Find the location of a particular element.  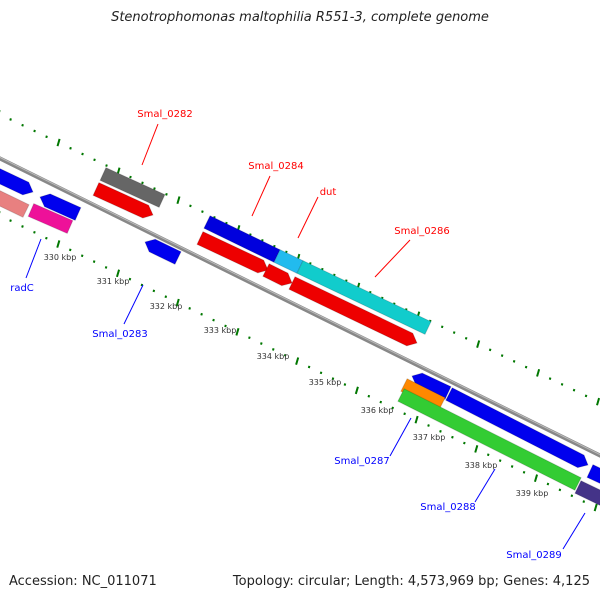

gene-label: Smal_0282 is located at coordinates (164, 114).